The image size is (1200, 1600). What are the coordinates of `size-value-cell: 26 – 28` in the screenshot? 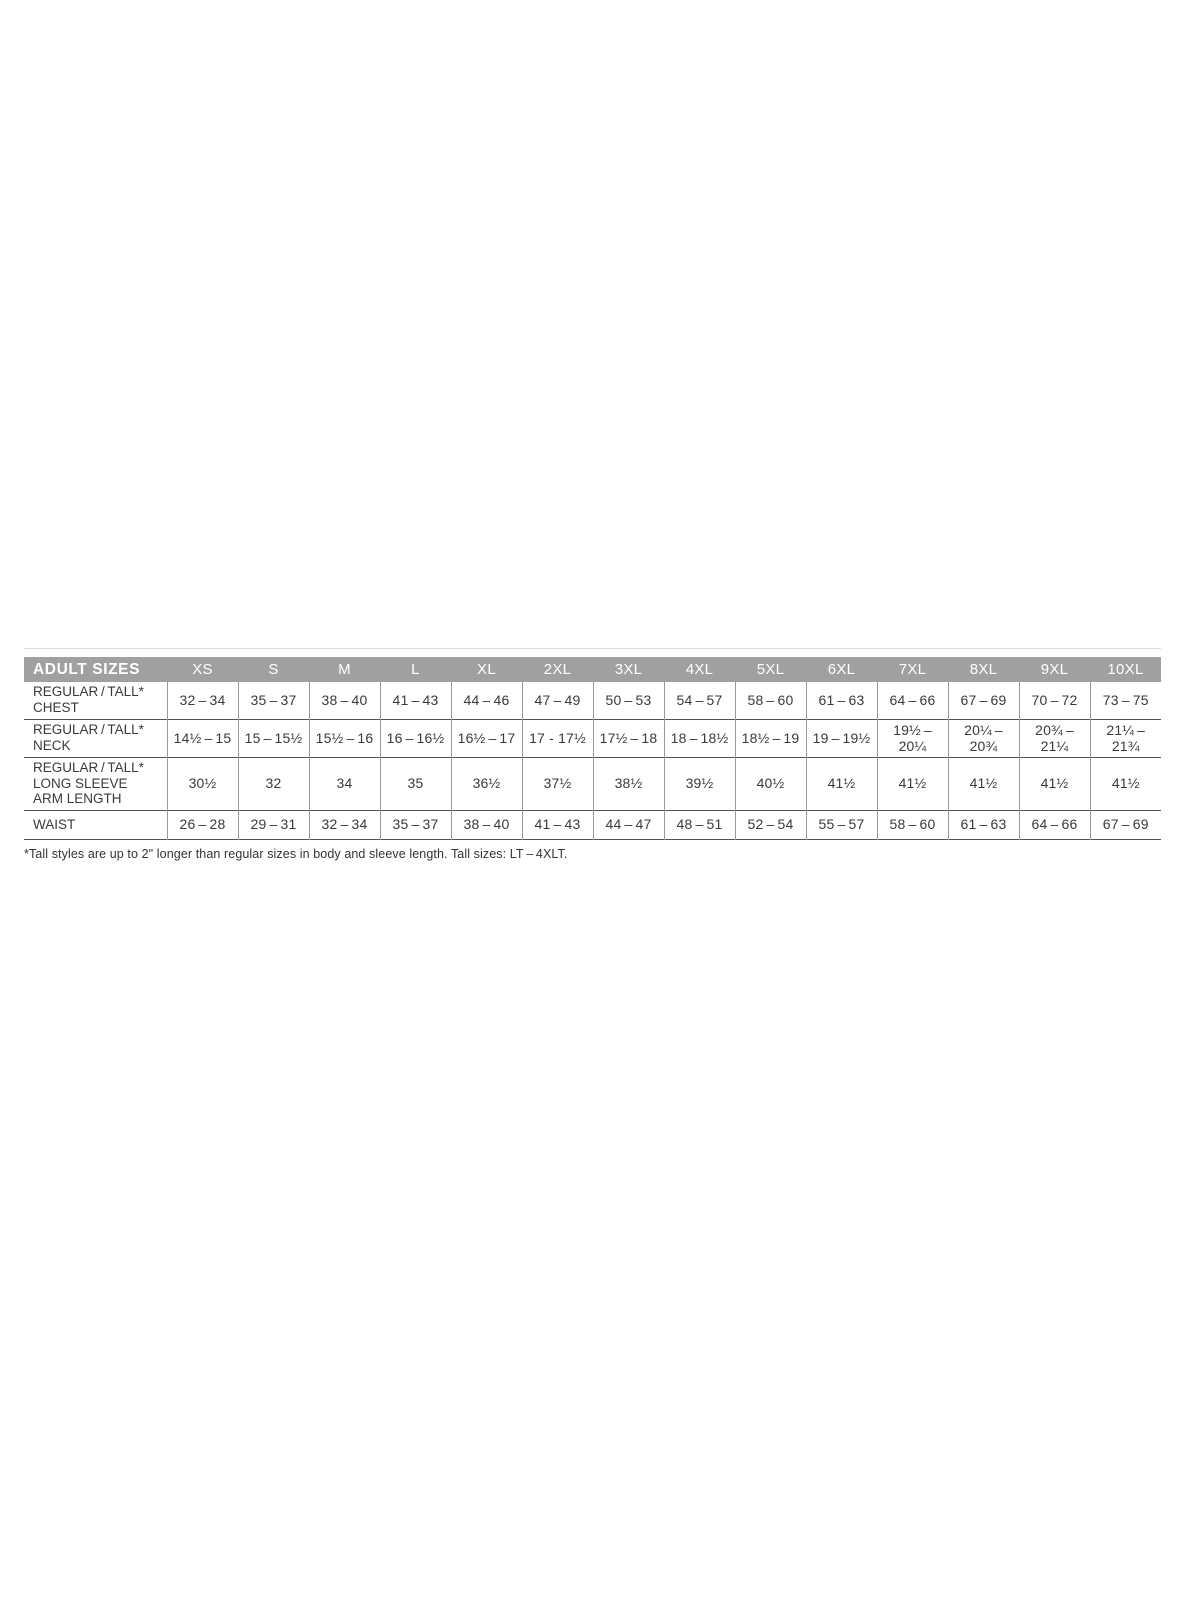 It's located at (202, 825).